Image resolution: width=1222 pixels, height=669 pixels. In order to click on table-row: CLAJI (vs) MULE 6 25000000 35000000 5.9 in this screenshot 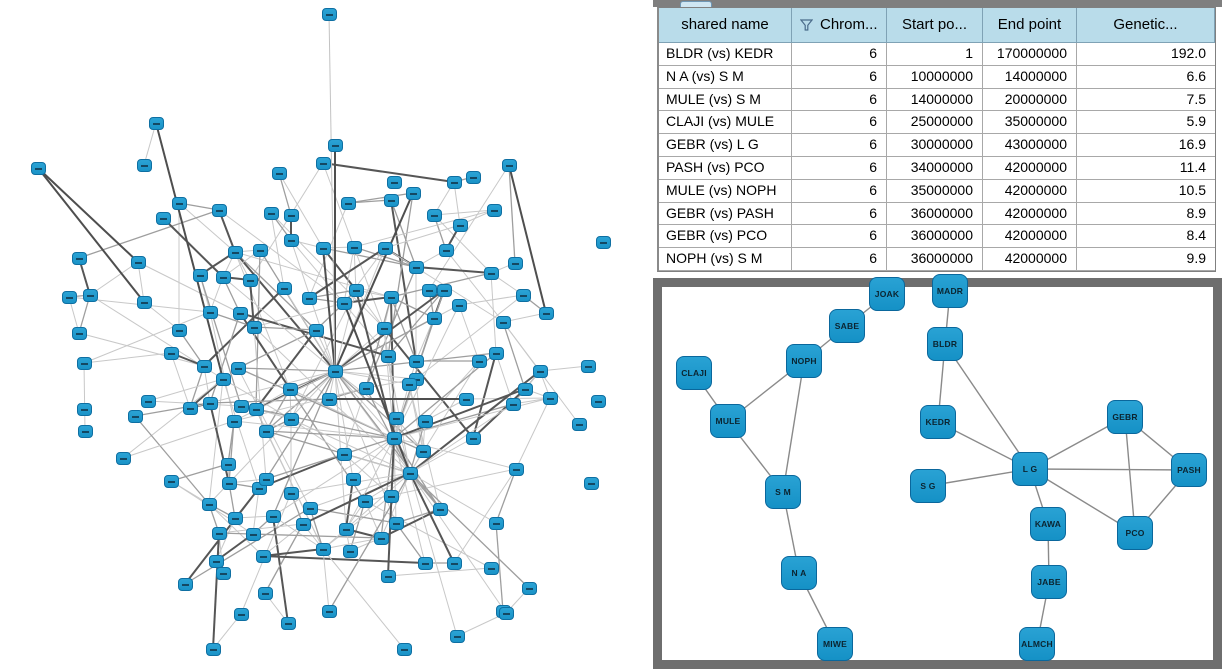, I will do `click(937, 123)`.